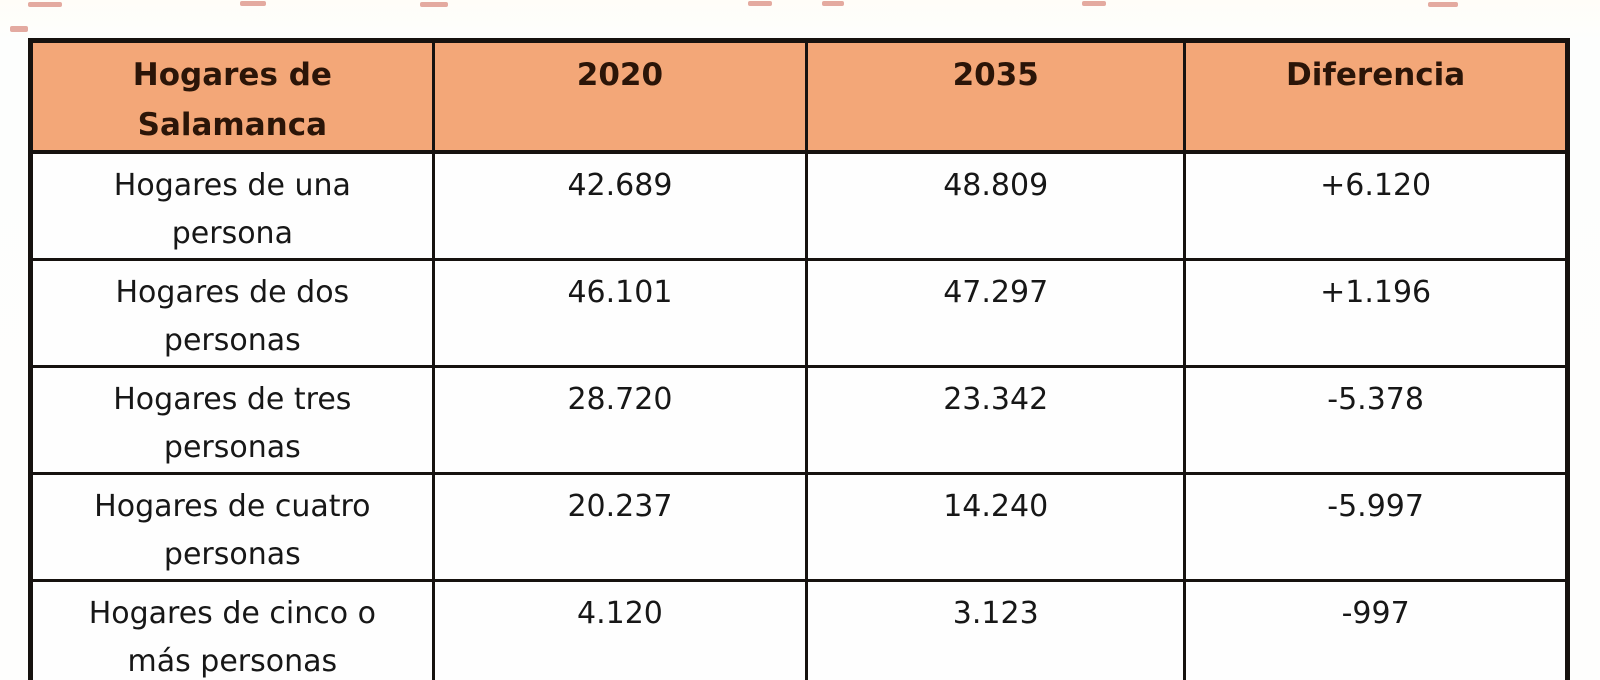 Image resolution: width=1600 pixels, height=680 pixels. What do you see at coordinates (620, 420) in the screenshot?
I see `cell-value-2020: 28.720` at bounding box center [620, 420].